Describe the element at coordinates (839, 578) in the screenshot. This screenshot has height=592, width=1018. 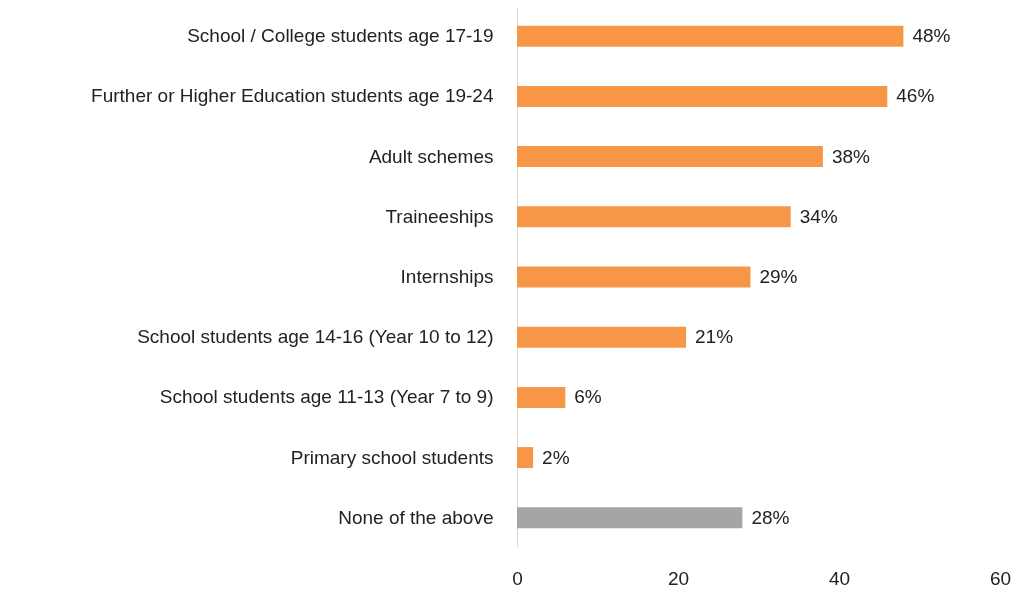
I see `x-tick-label: 40` at that location.